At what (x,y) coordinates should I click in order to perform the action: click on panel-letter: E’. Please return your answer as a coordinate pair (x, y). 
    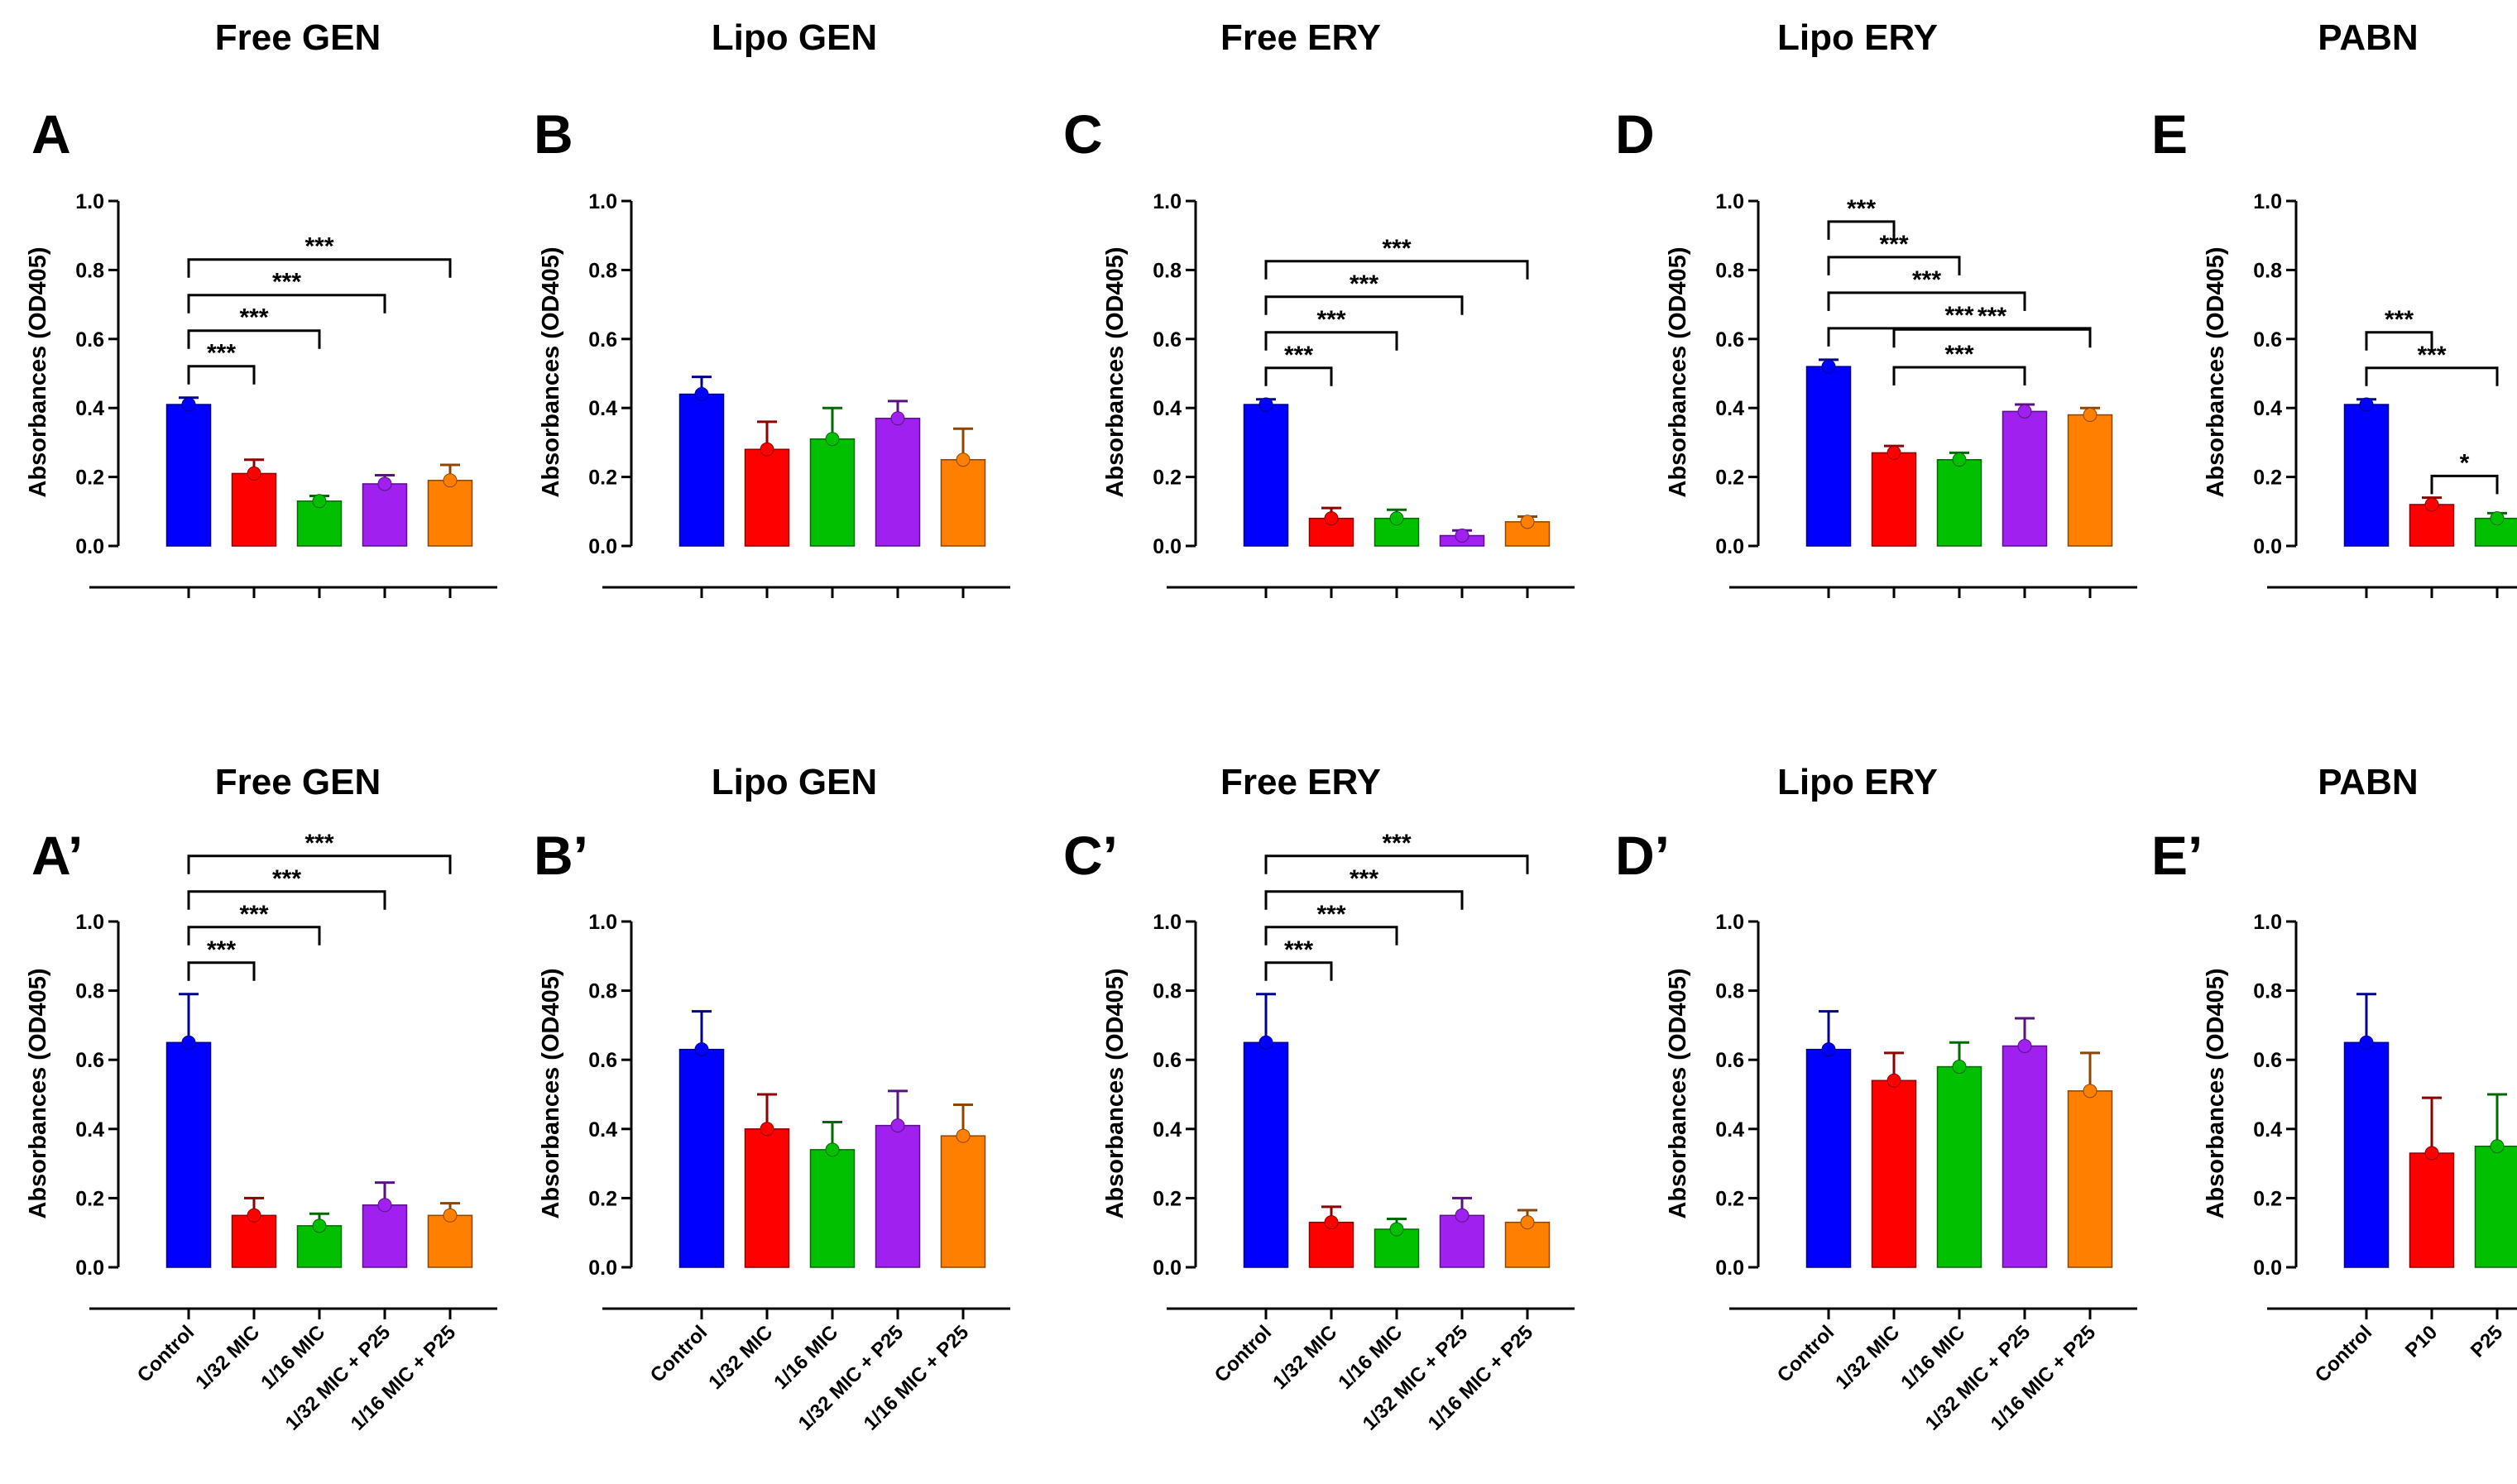
    Looking at the image, I should click on (2177, 855).